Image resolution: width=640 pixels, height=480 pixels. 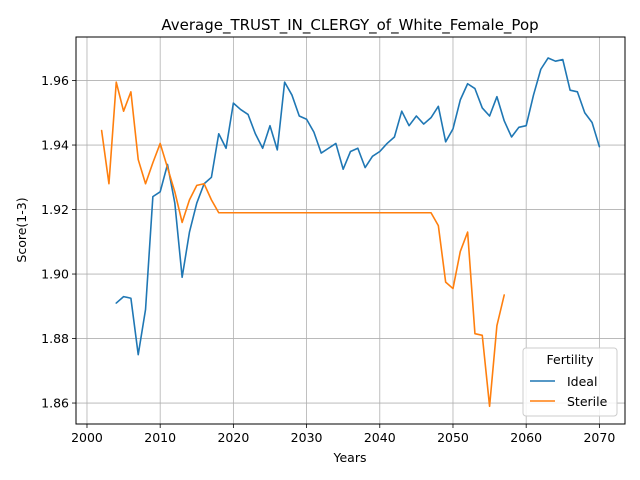 I want to click on y-axis-title: Score(1-3), so click(x=21, y=229).